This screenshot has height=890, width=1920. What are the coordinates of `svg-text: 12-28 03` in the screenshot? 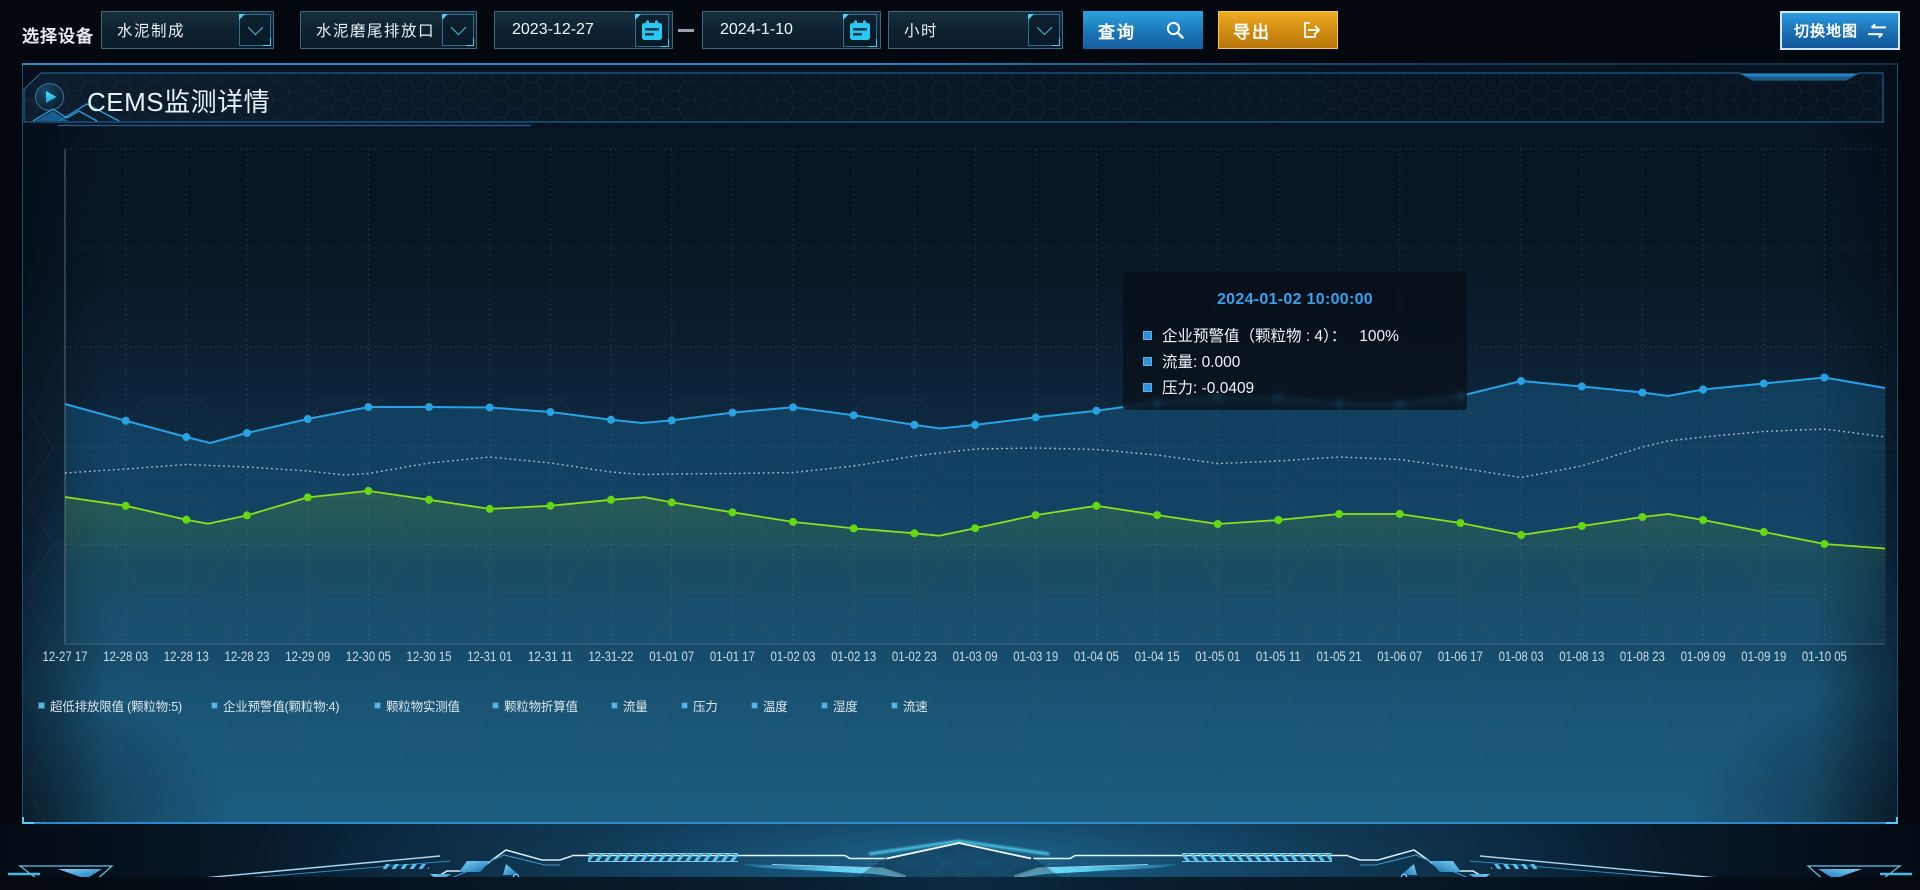 It's located at (125, 656).